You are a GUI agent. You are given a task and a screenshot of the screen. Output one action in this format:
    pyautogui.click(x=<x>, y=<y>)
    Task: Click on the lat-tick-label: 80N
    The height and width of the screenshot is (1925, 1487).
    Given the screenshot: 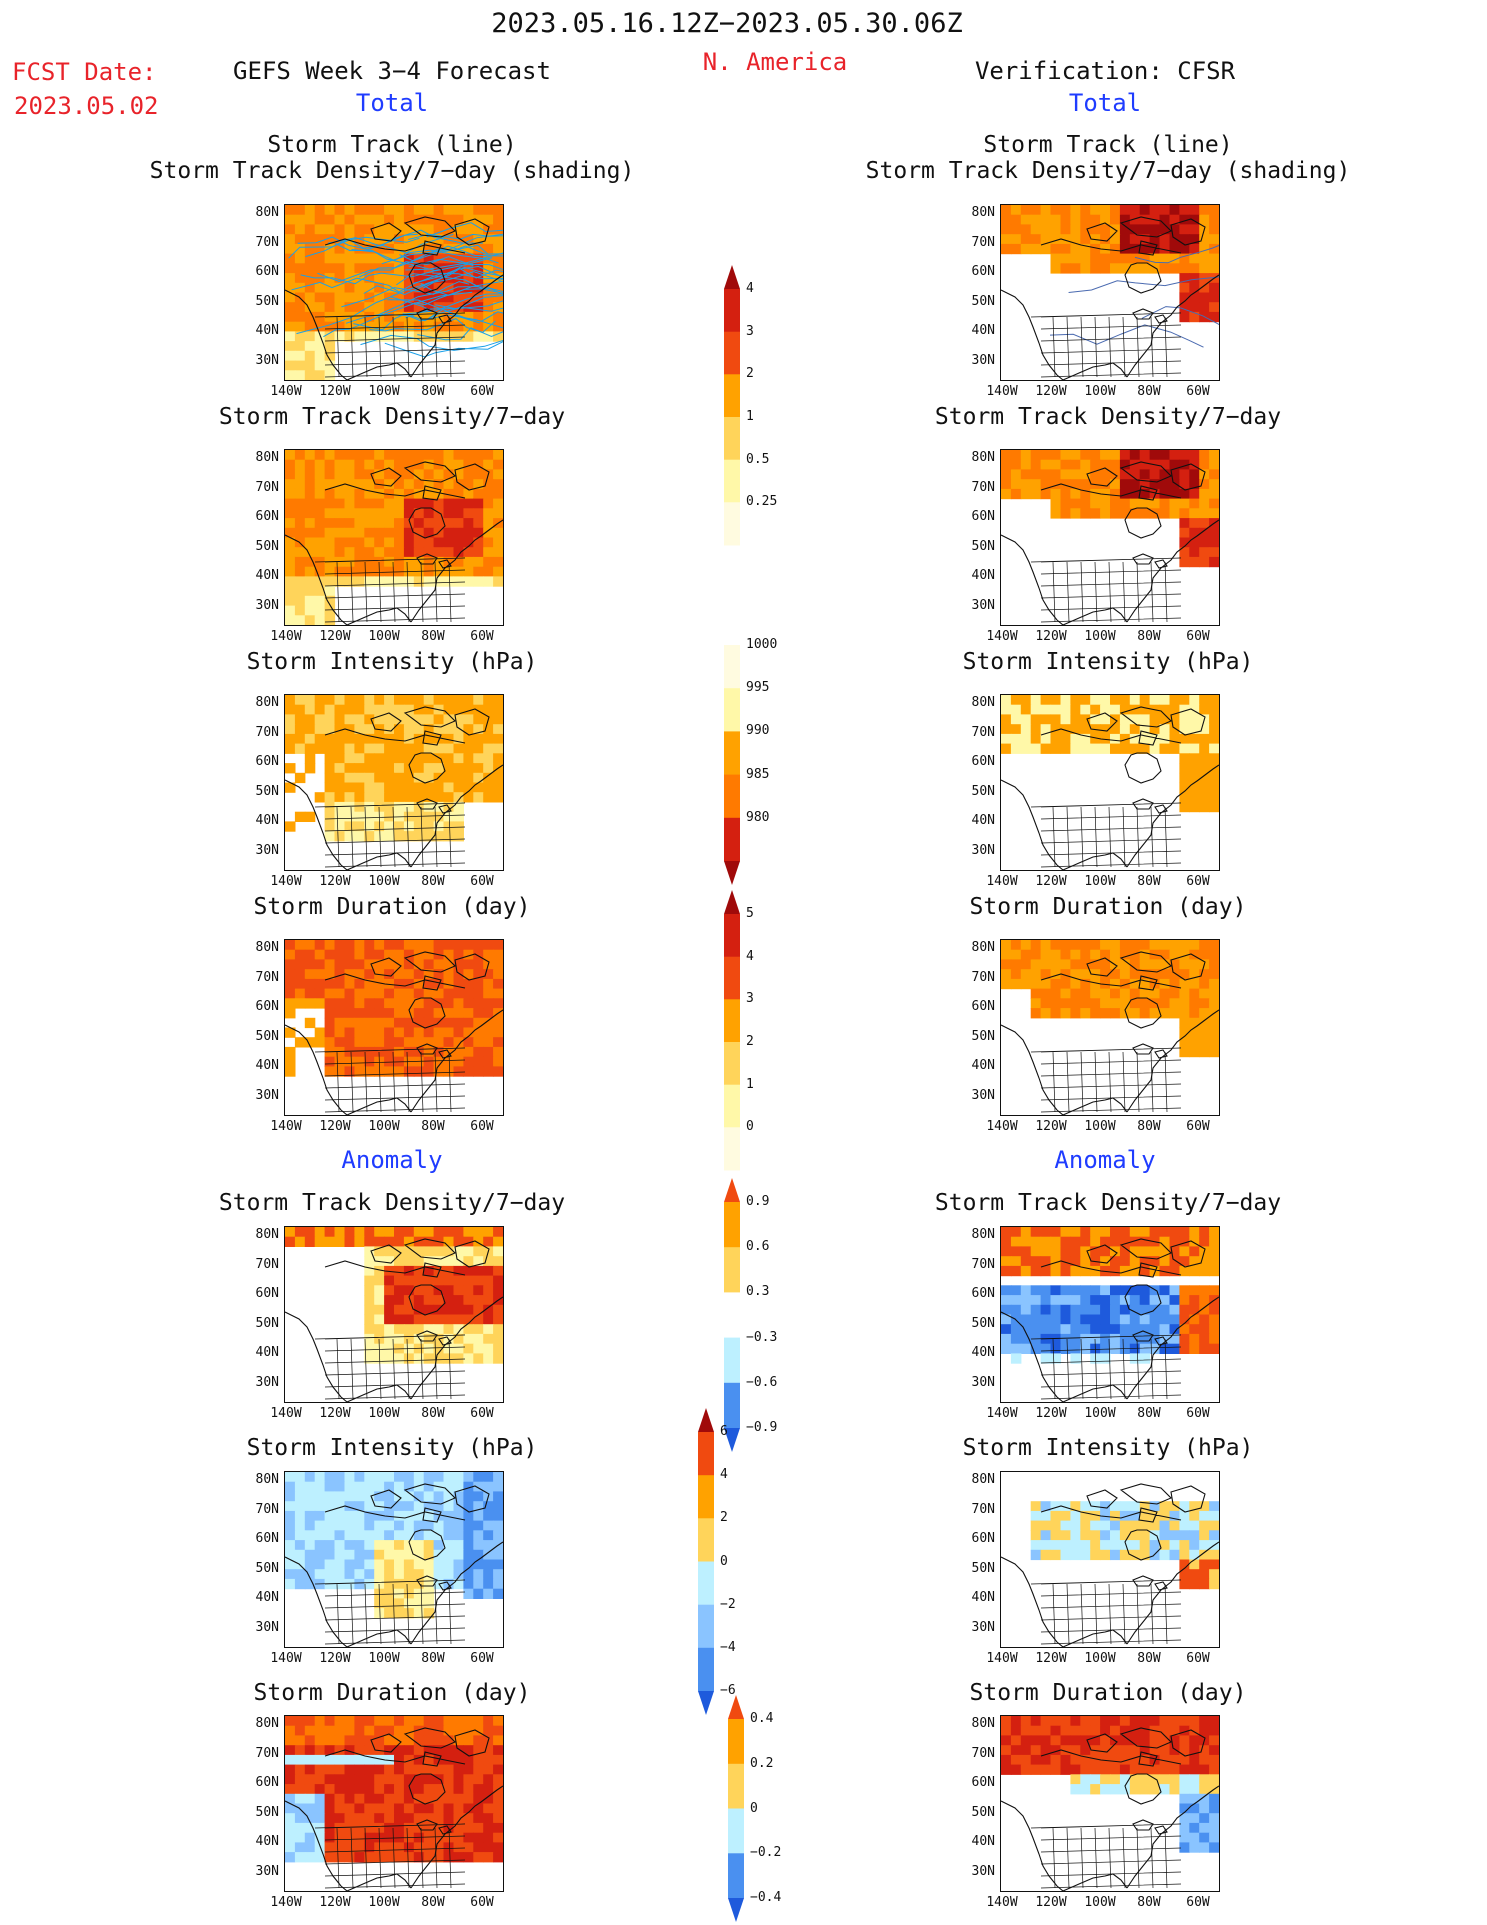 What is the action you would take?
    pyautogui.click(x=267, y=1479)
    